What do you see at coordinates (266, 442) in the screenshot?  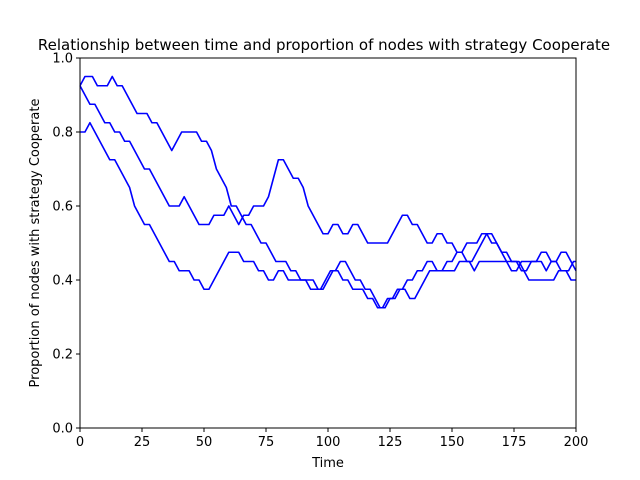 I see `x-tick-label: 75` at bounding box center [266, 442].